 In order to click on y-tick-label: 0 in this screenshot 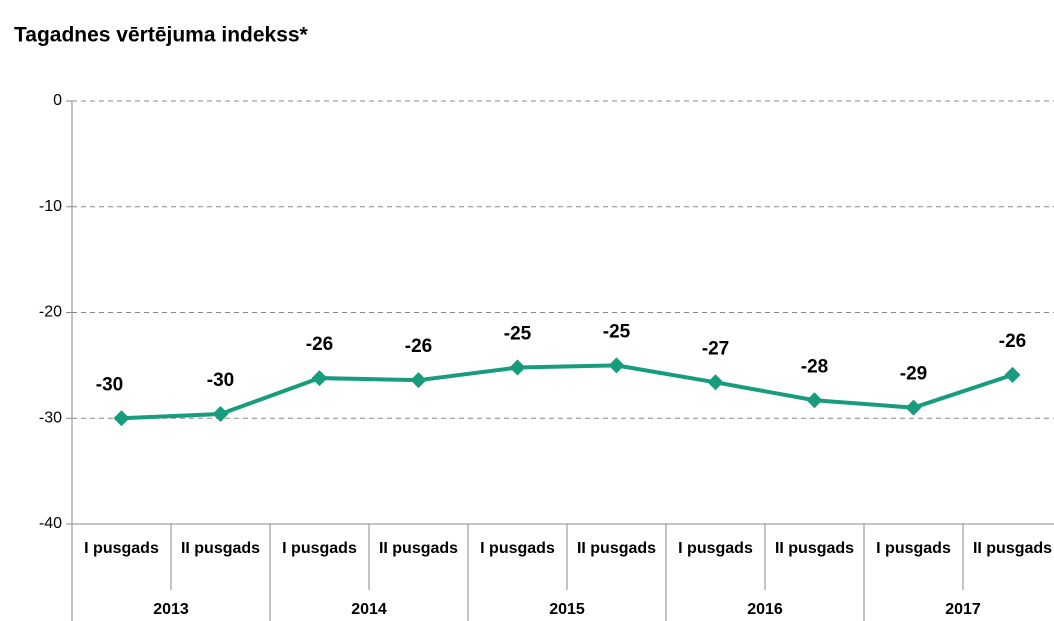, I will do `click(57, 100)`.